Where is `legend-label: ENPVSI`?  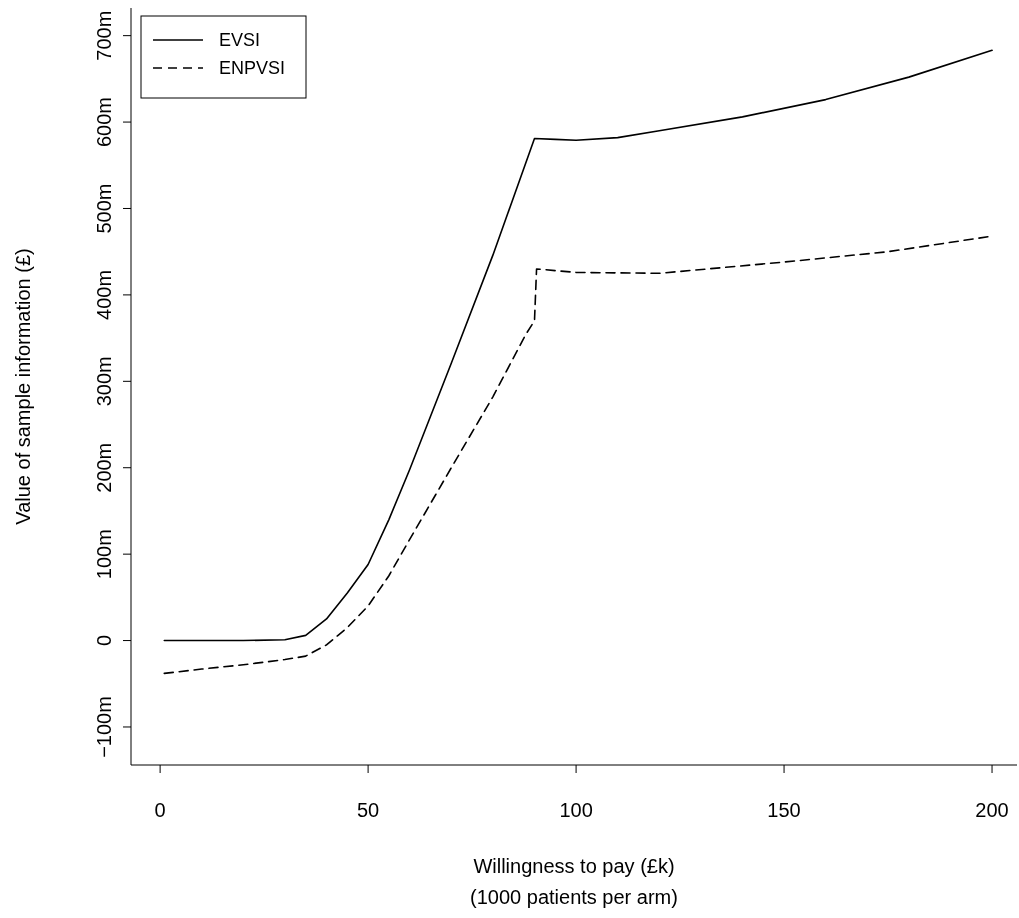
legend-label: ENPVSI is located at coordinates (252, 68).